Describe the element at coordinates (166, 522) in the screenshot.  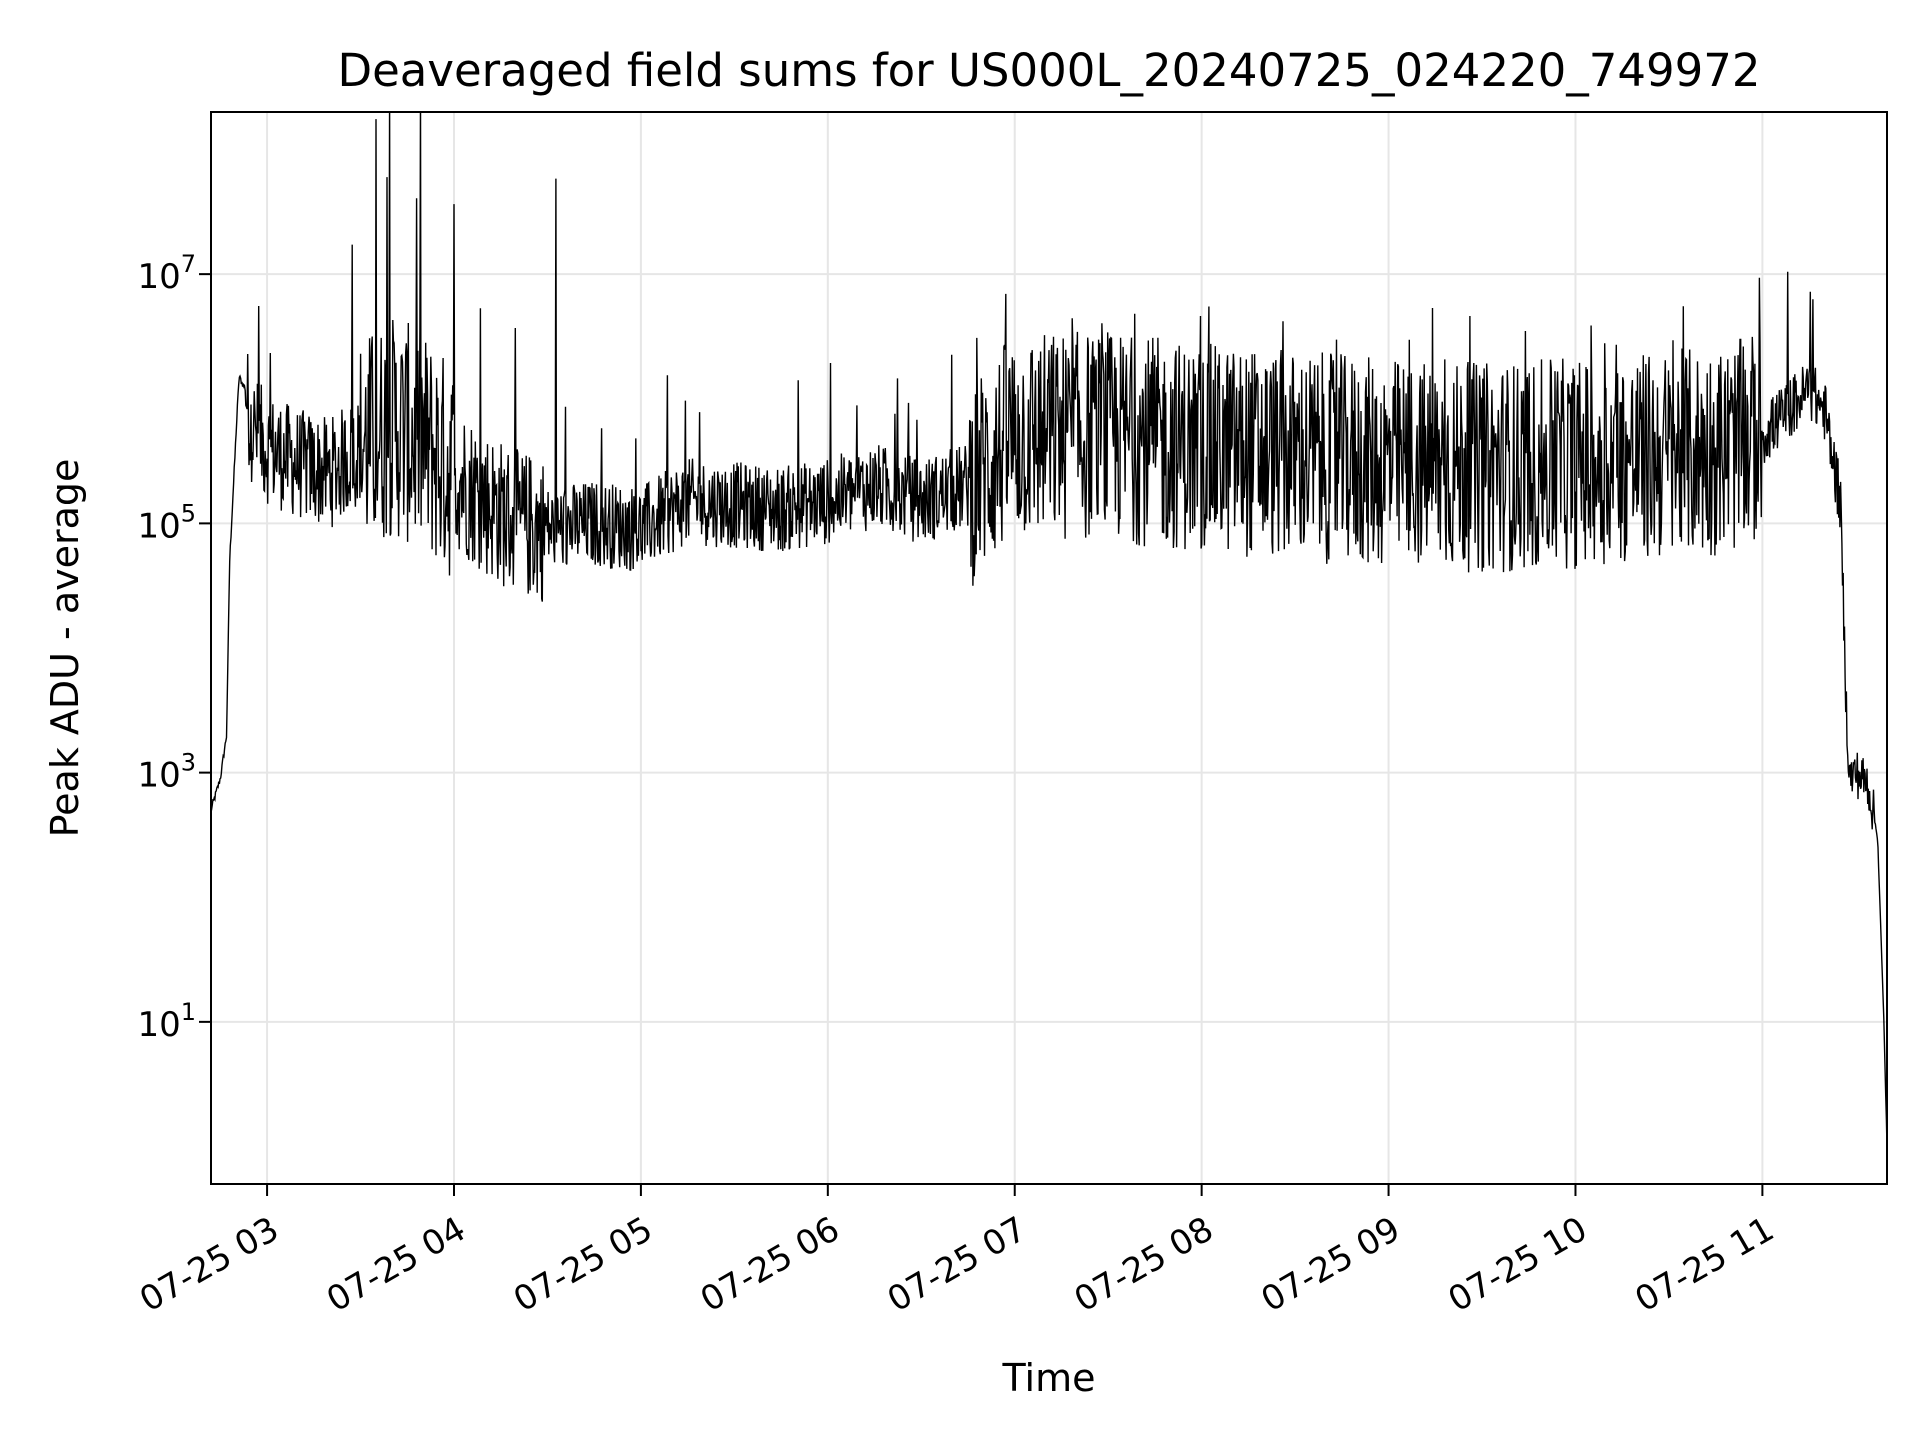
I see `y-tick-label: 10⁵` at that location.